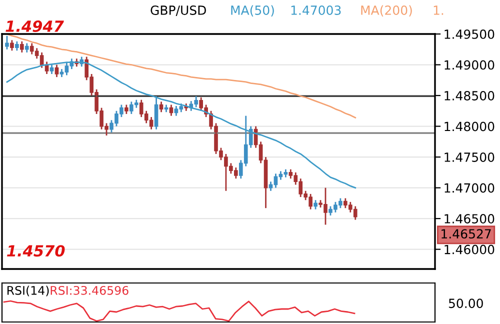 This screenshot has height=324, width=500. What do you see at coordinates (469, 95) in the screenshot?
I see `y-tick-label: 1.48500` at bounding box center [469, 95].